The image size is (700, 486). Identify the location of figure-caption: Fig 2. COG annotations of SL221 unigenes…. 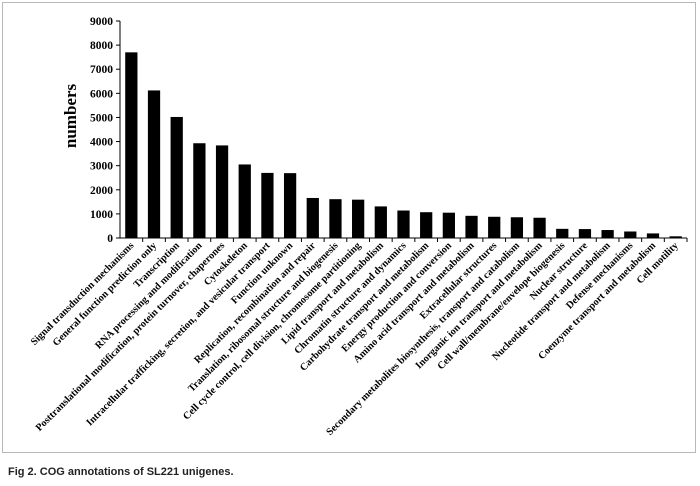
(121, 472).